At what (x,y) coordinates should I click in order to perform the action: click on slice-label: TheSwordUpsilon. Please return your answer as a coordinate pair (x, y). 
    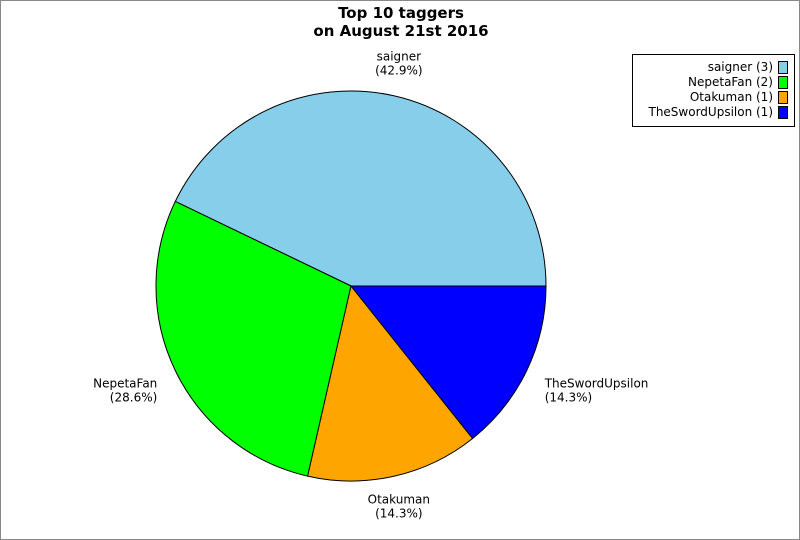
    Looking at the image, I should click on (596, 383).